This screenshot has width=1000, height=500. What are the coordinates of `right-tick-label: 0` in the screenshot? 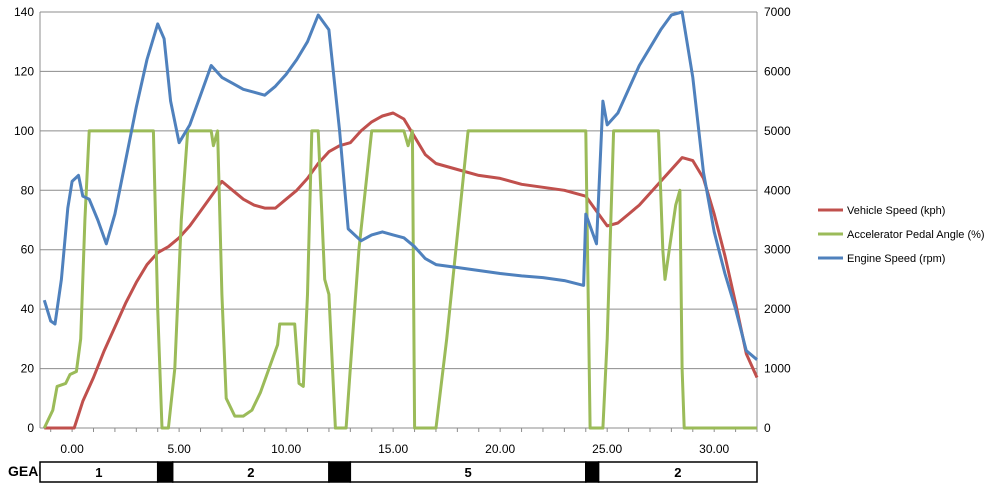 It's located at (767, 428).